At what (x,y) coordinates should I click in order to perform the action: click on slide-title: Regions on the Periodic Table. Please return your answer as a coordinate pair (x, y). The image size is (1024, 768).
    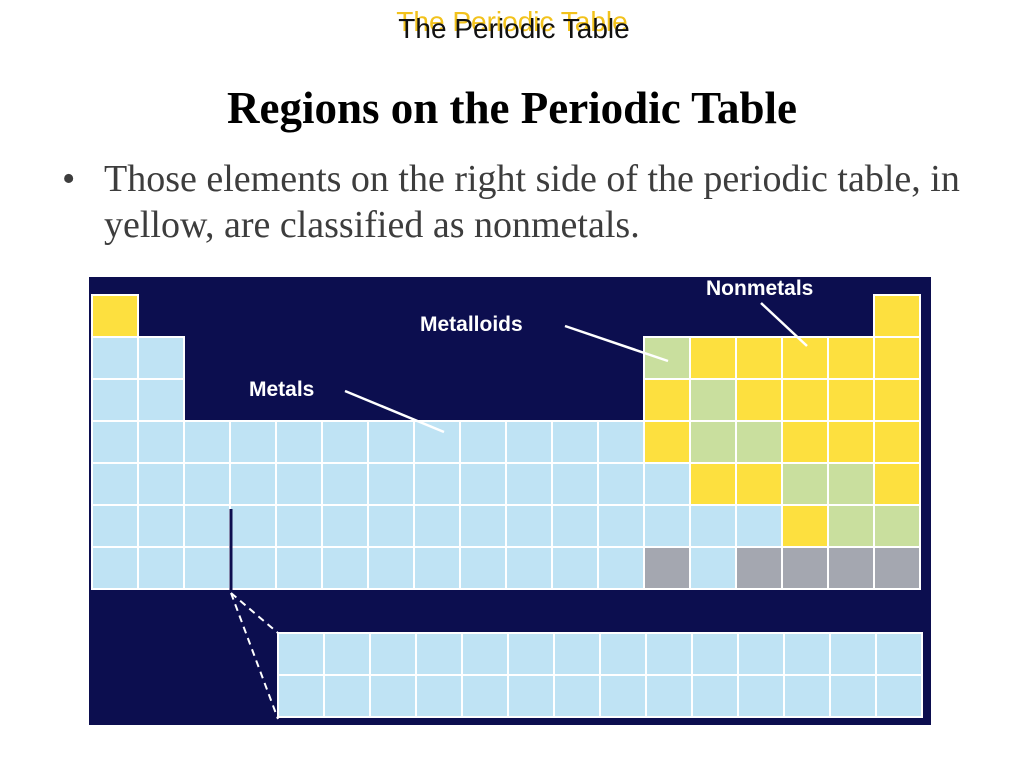
    Looking at the image, I should click on (512, 108).